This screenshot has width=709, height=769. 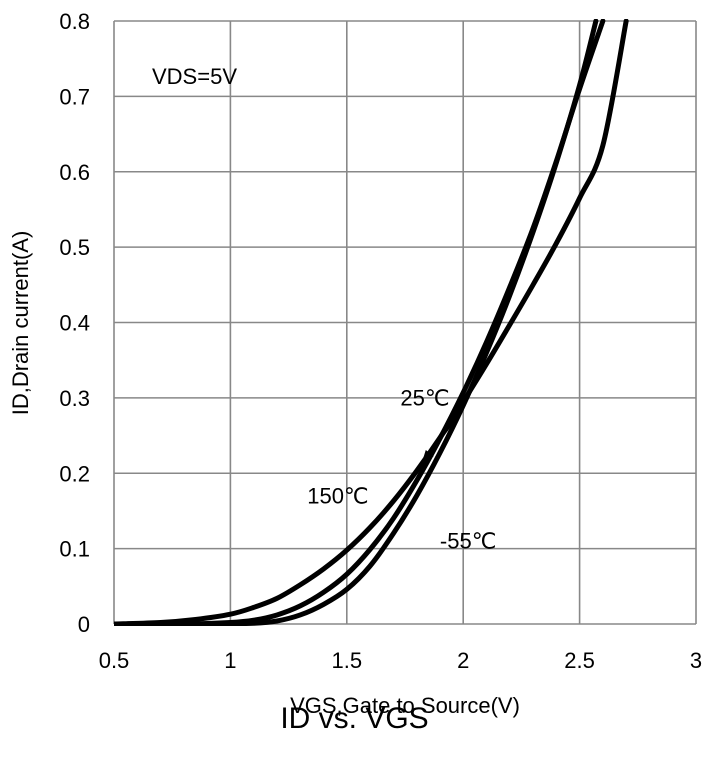 I want to click on y-tick-label: 0.6, so click(x=74, y=172).